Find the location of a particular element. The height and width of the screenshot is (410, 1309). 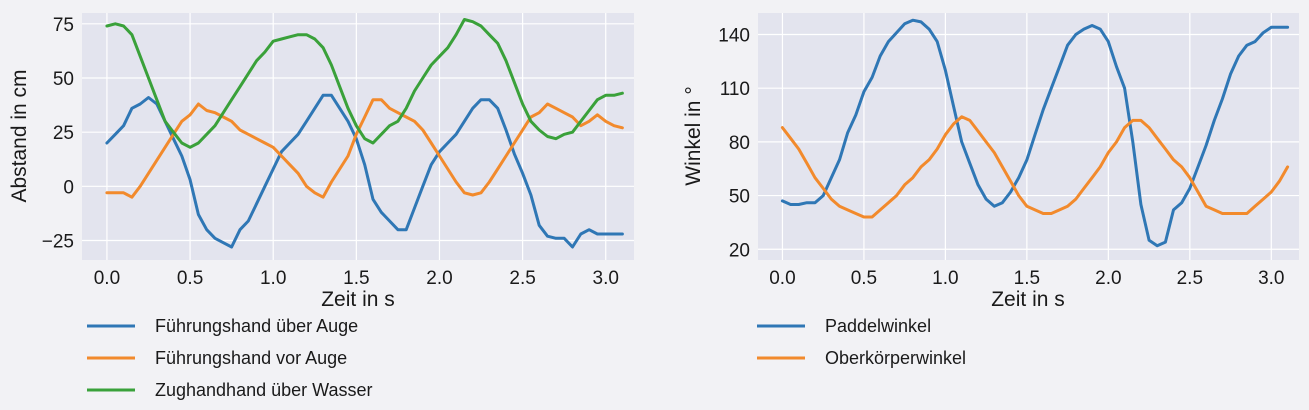

y-tick-label: 110 is located at coordinates (735, 89).